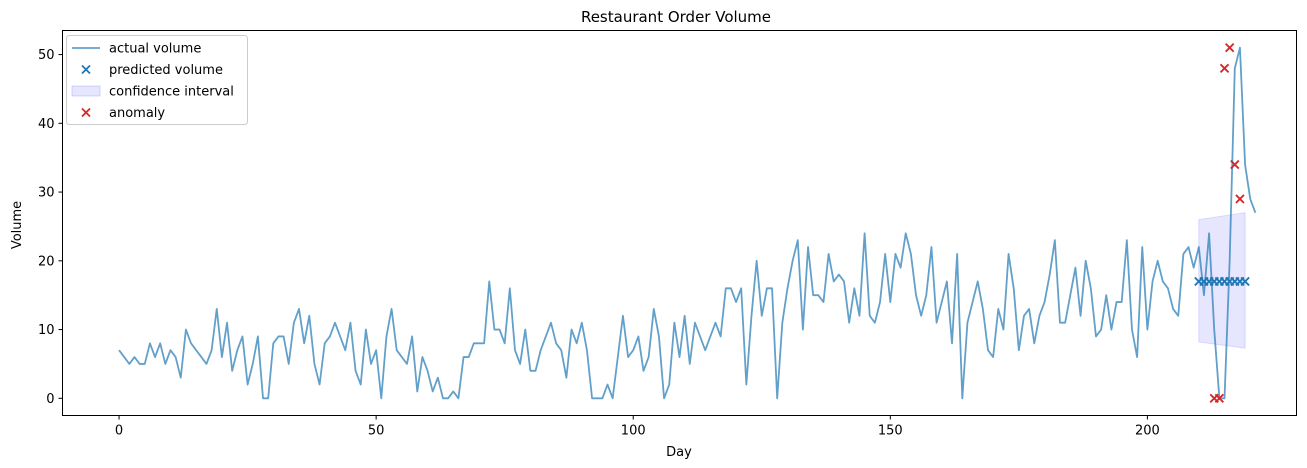 The width and height of the screenshot is (1307, 468). I want to click on legend-box, so click(157, 80).